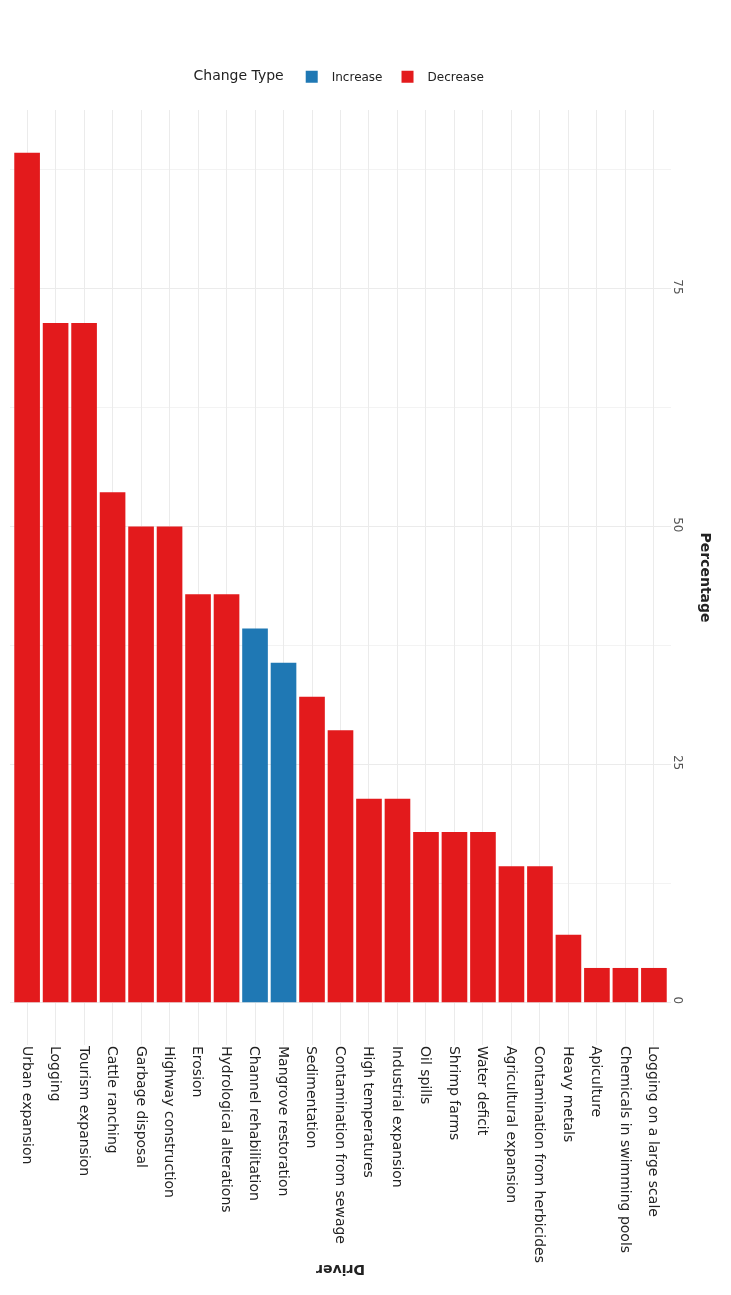 Image resolution: width=731 pixels, height=1295 pixels. Describe the element at coordinates (426, 1075) in the screenshot. I see `x-tick-label: Oil spills` at that location.